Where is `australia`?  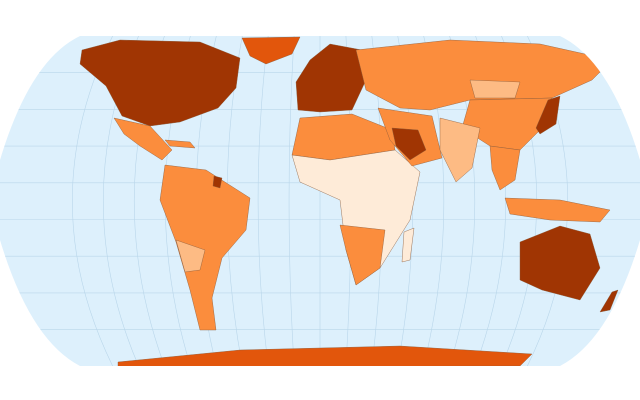
australia is located at coordinates (560, 263).